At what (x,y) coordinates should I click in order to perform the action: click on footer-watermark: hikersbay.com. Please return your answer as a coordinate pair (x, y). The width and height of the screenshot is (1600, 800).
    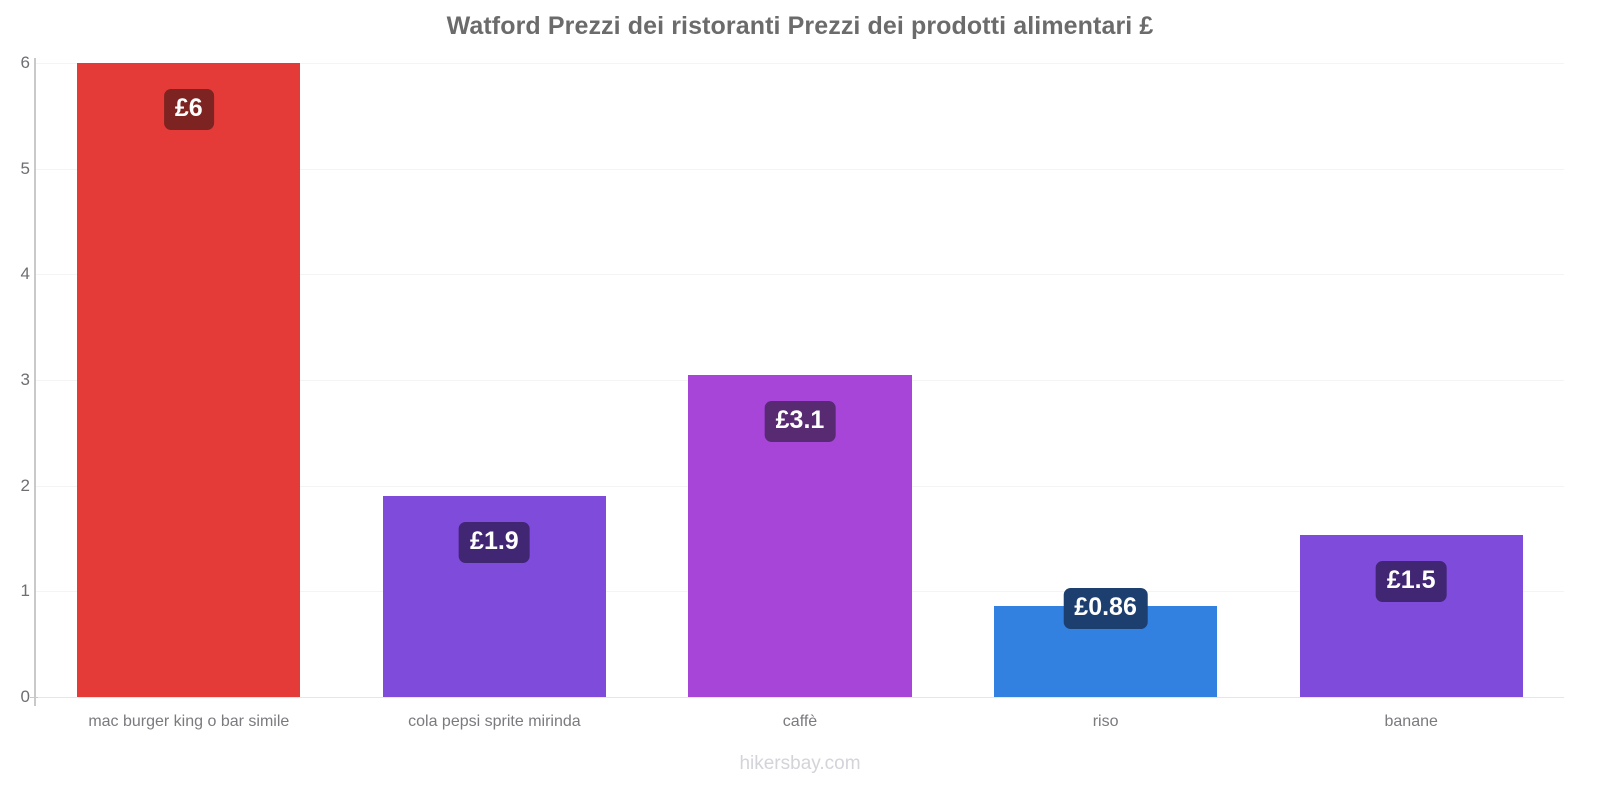
    Looking at the image, I should click on (800, 763).